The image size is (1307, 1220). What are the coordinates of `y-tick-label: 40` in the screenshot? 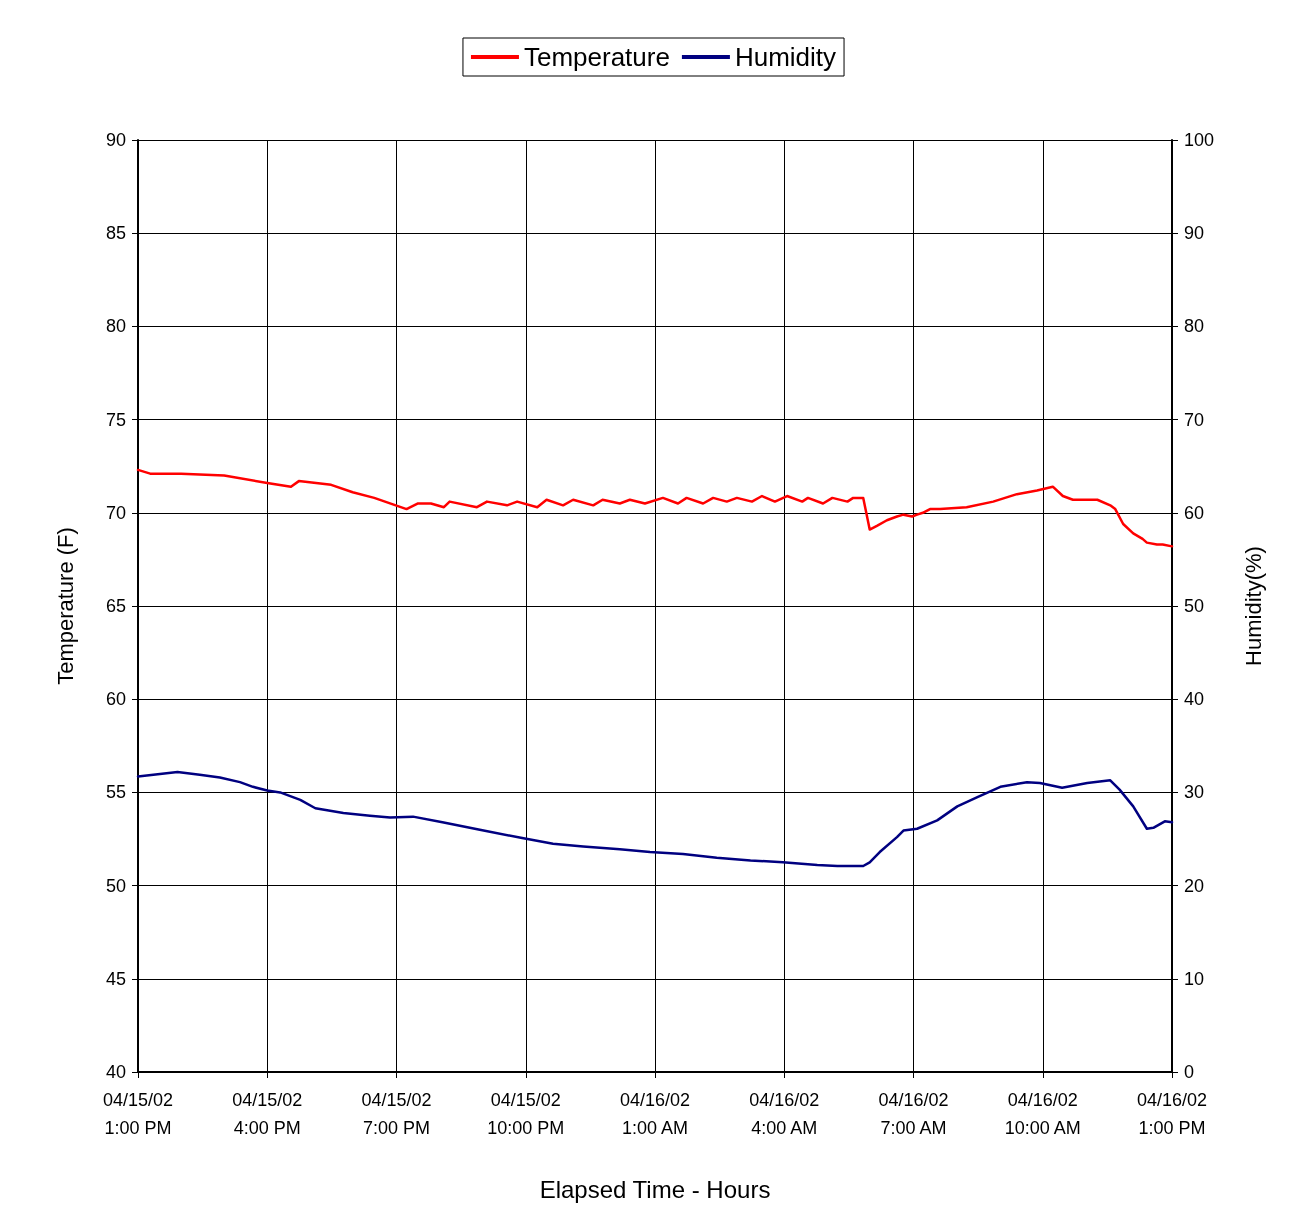 It's located at (115, 1072).